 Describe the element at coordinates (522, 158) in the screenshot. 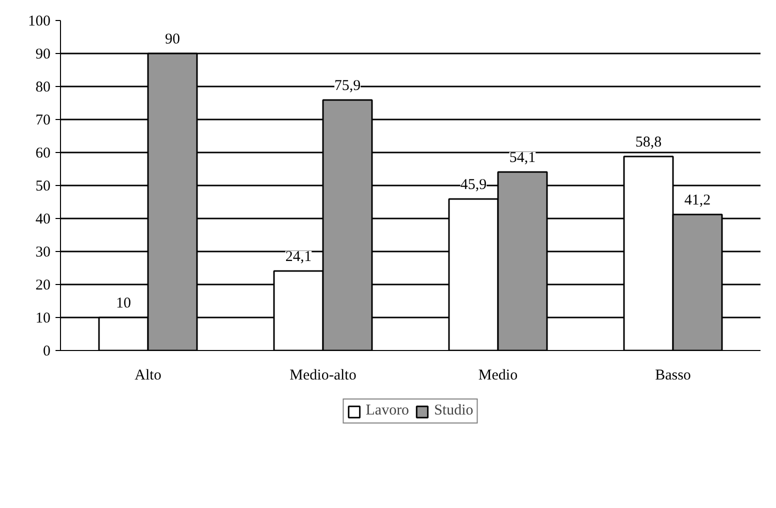

I see `data-label: 54,1` at that location.